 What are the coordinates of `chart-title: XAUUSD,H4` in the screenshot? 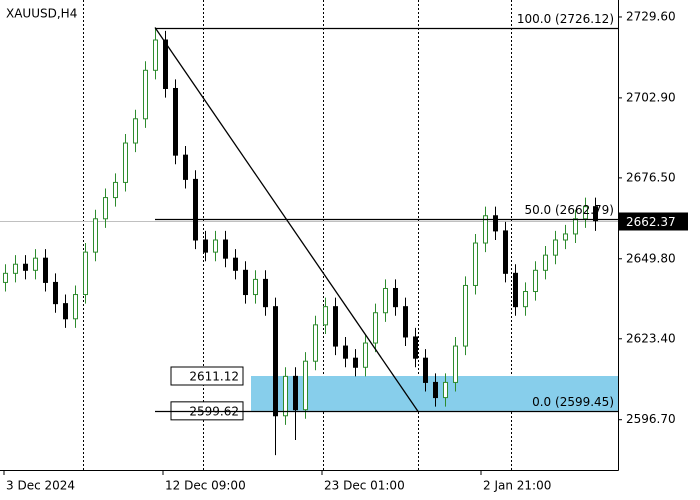 It's located at (41, 14).